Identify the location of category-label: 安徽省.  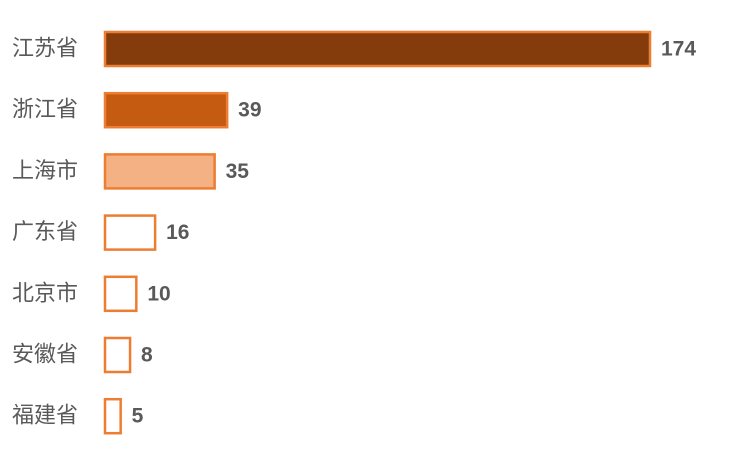
(45, 355).